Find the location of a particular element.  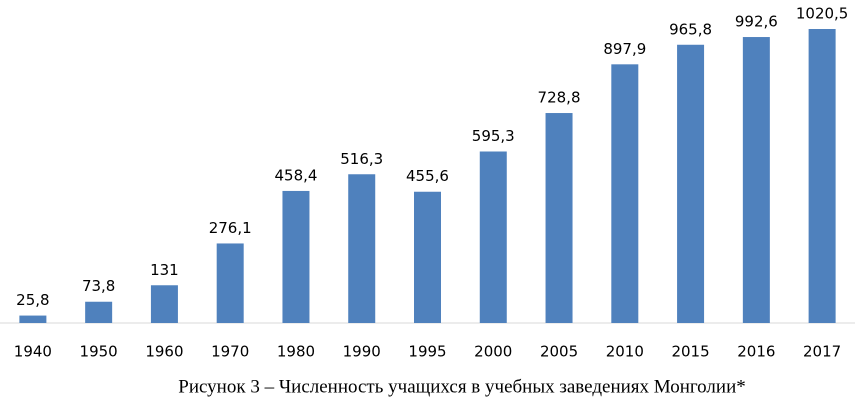

x-tick-label: 1980 is located at coordinates (296, 352).